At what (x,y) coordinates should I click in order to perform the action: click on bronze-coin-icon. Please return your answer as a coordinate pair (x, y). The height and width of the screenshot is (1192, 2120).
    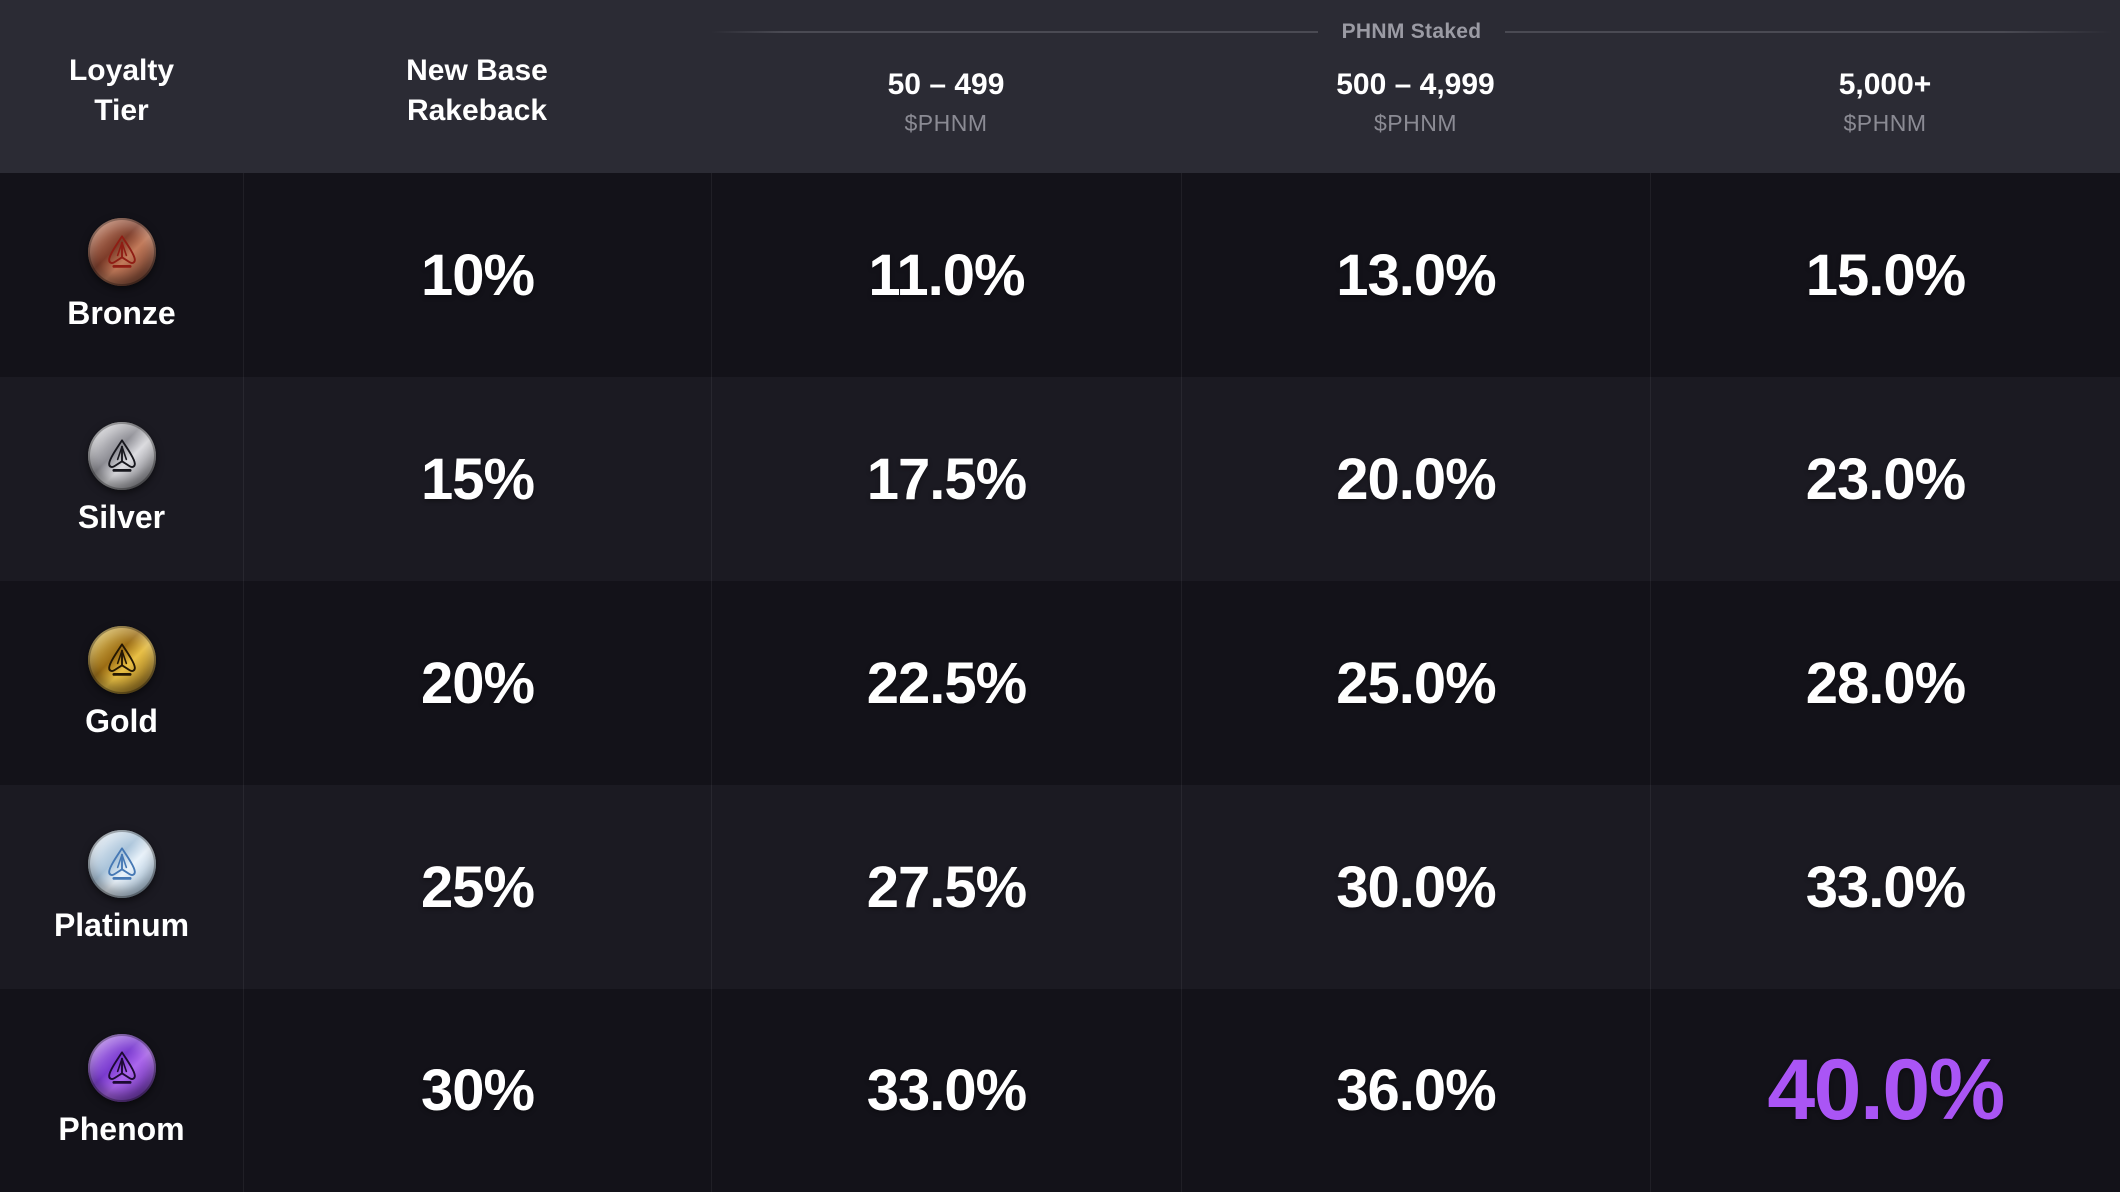
    Looking at the image, I should click on (121, 252).